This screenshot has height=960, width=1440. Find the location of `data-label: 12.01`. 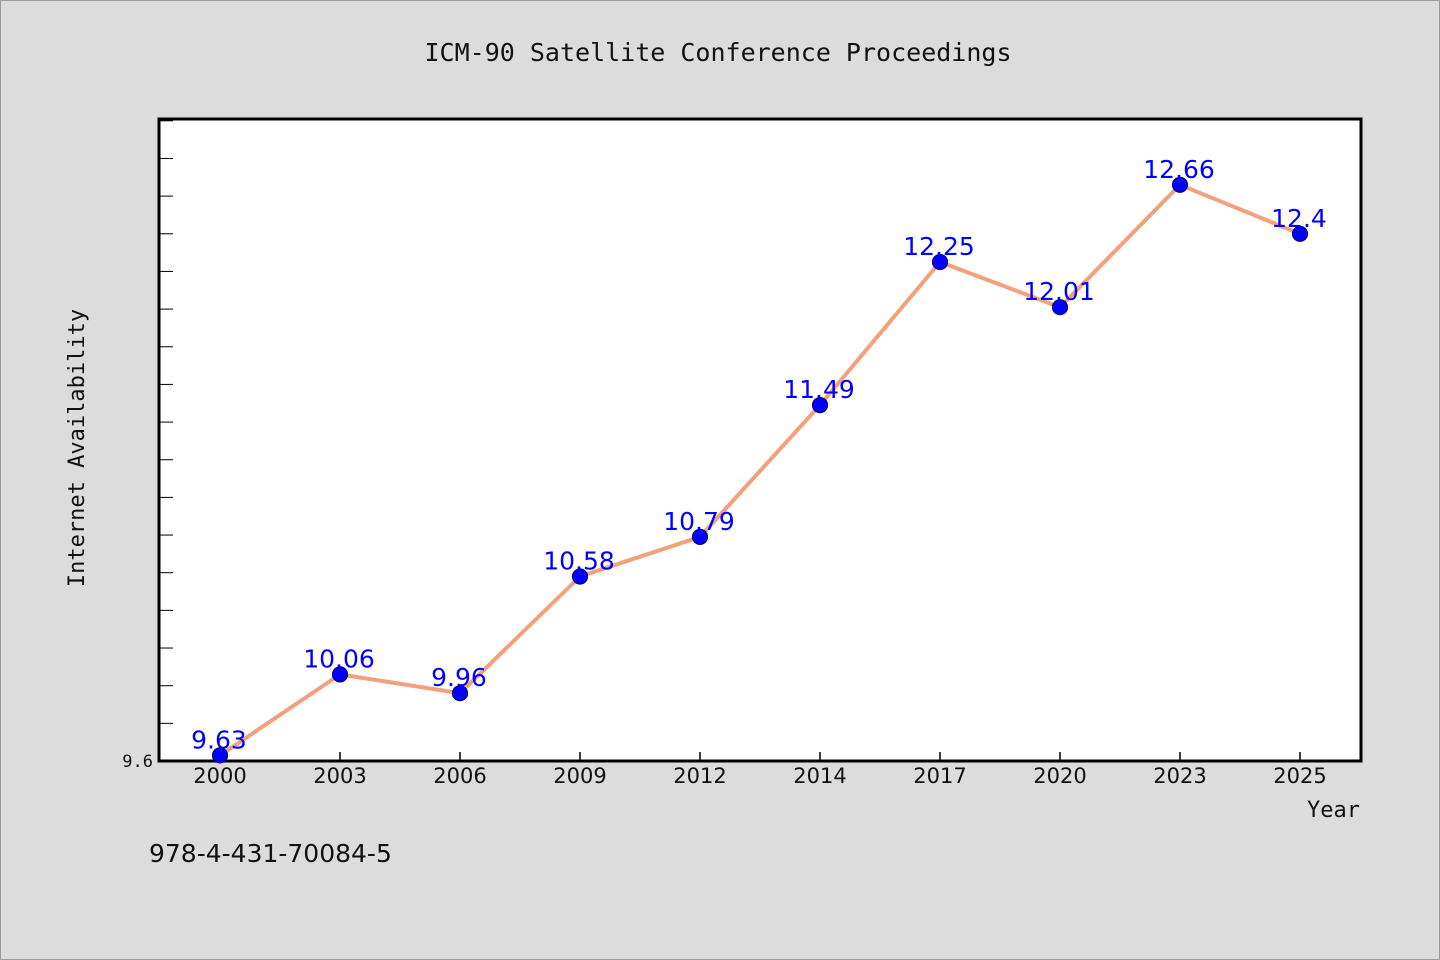

data-label: 12.01 is located at coordinates (1059, 291).